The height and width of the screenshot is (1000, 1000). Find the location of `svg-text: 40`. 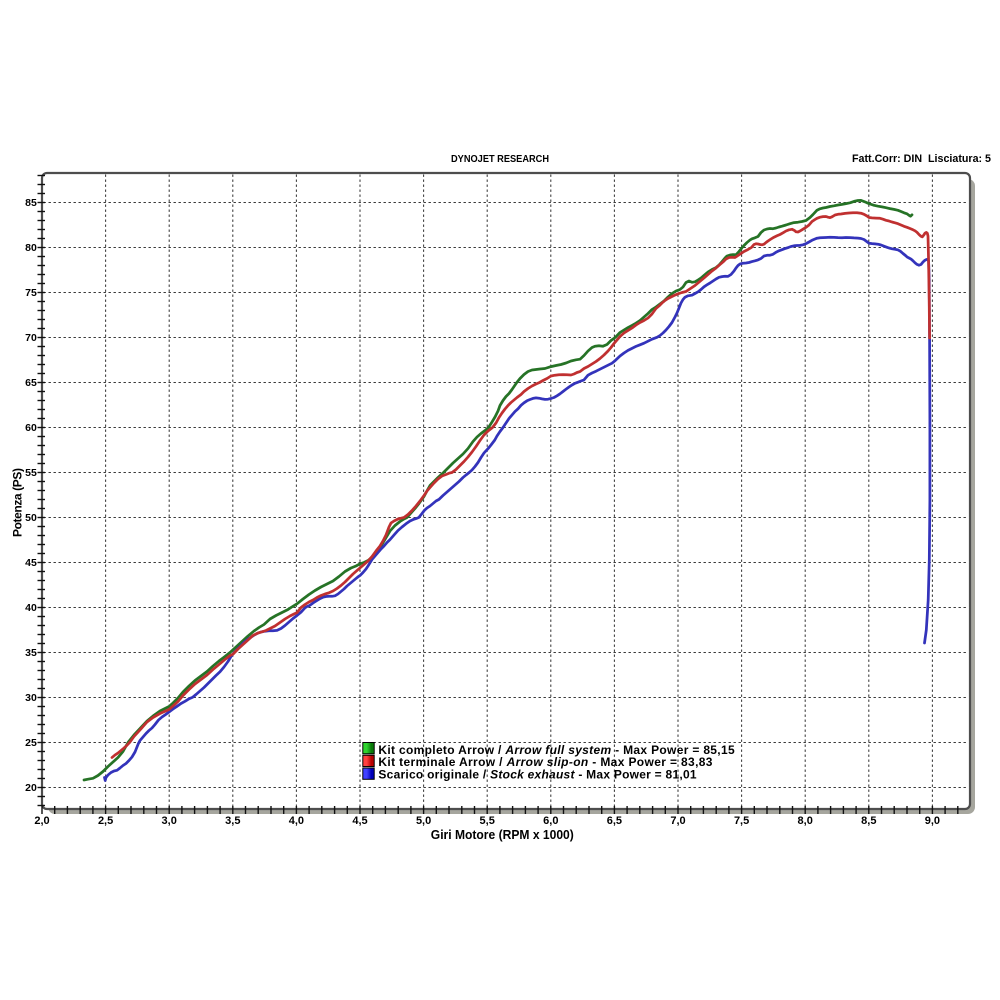

svg-text: 40 is located at coordinates (31, 608).